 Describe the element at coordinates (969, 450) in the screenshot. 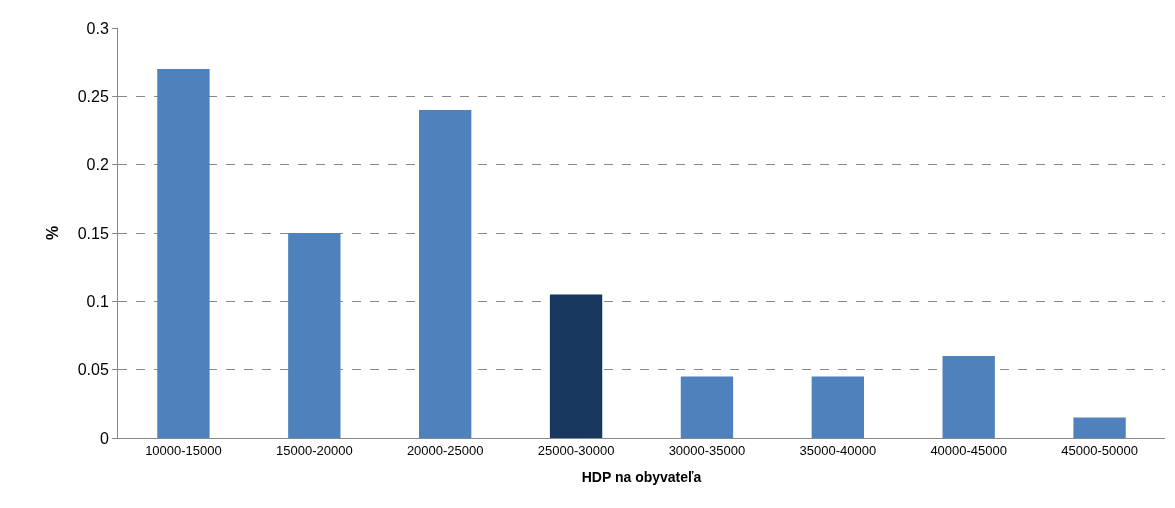

I see `x-tick-label: 40000-45000` at that location.